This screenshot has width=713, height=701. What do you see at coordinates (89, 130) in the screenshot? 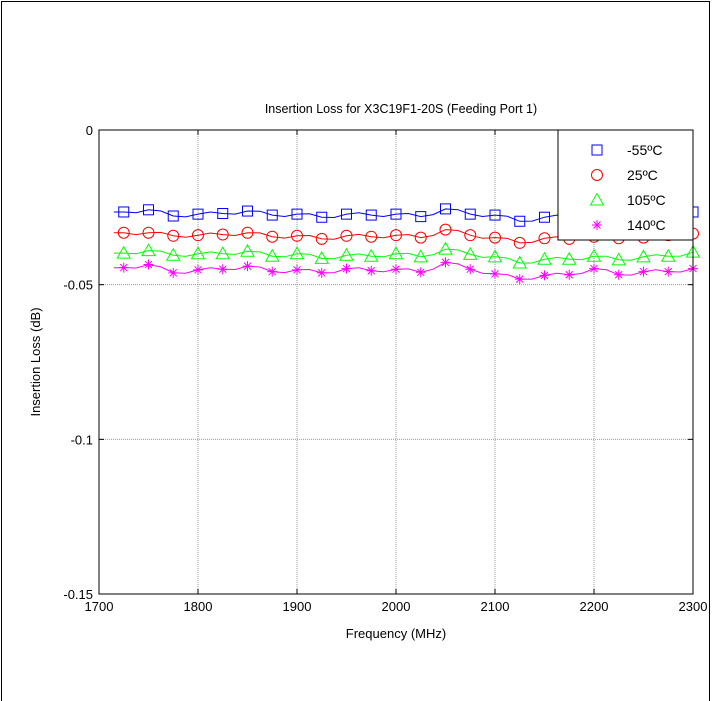
I see `y-tick-label: 0` at bounding box center [89, 130].